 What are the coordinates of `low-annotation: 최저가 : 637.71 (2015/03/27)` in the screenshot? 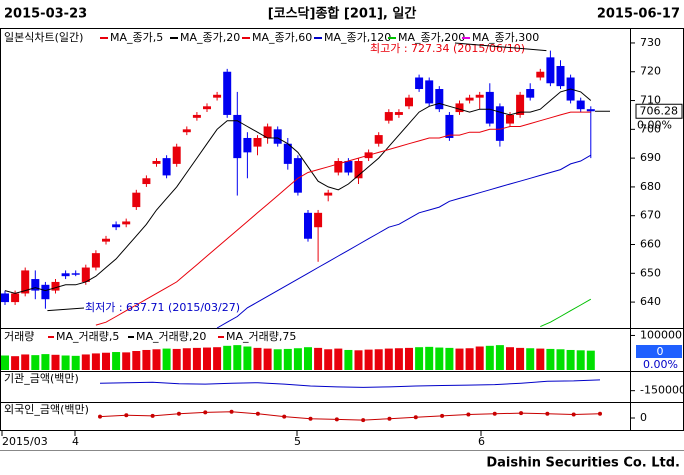 It's located at (162, 307).